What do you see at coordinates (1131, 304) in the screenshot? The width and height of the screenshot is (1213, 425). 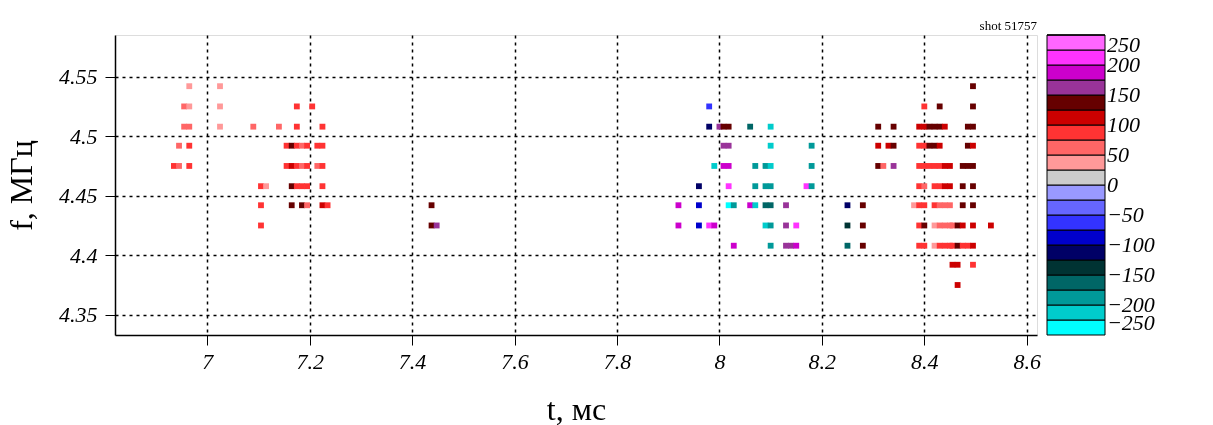 I see `color-bar-label: −200` at bounding box center [1131, 304].